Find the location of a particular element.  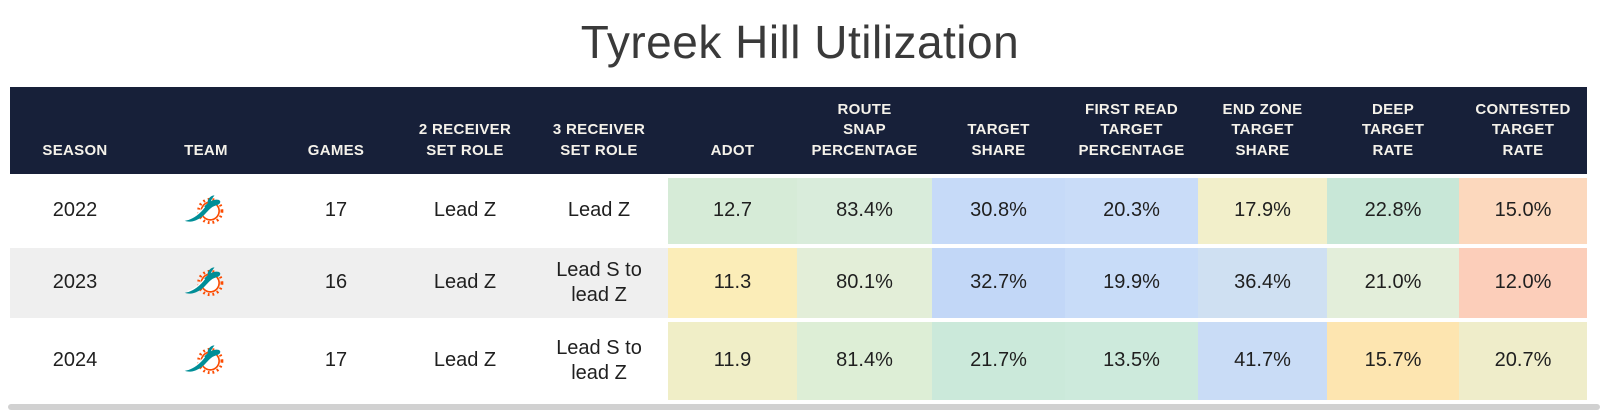

column-header-contested-target-rate: CONTESTED TARGET RATE is located at coordinates (1523, 130).